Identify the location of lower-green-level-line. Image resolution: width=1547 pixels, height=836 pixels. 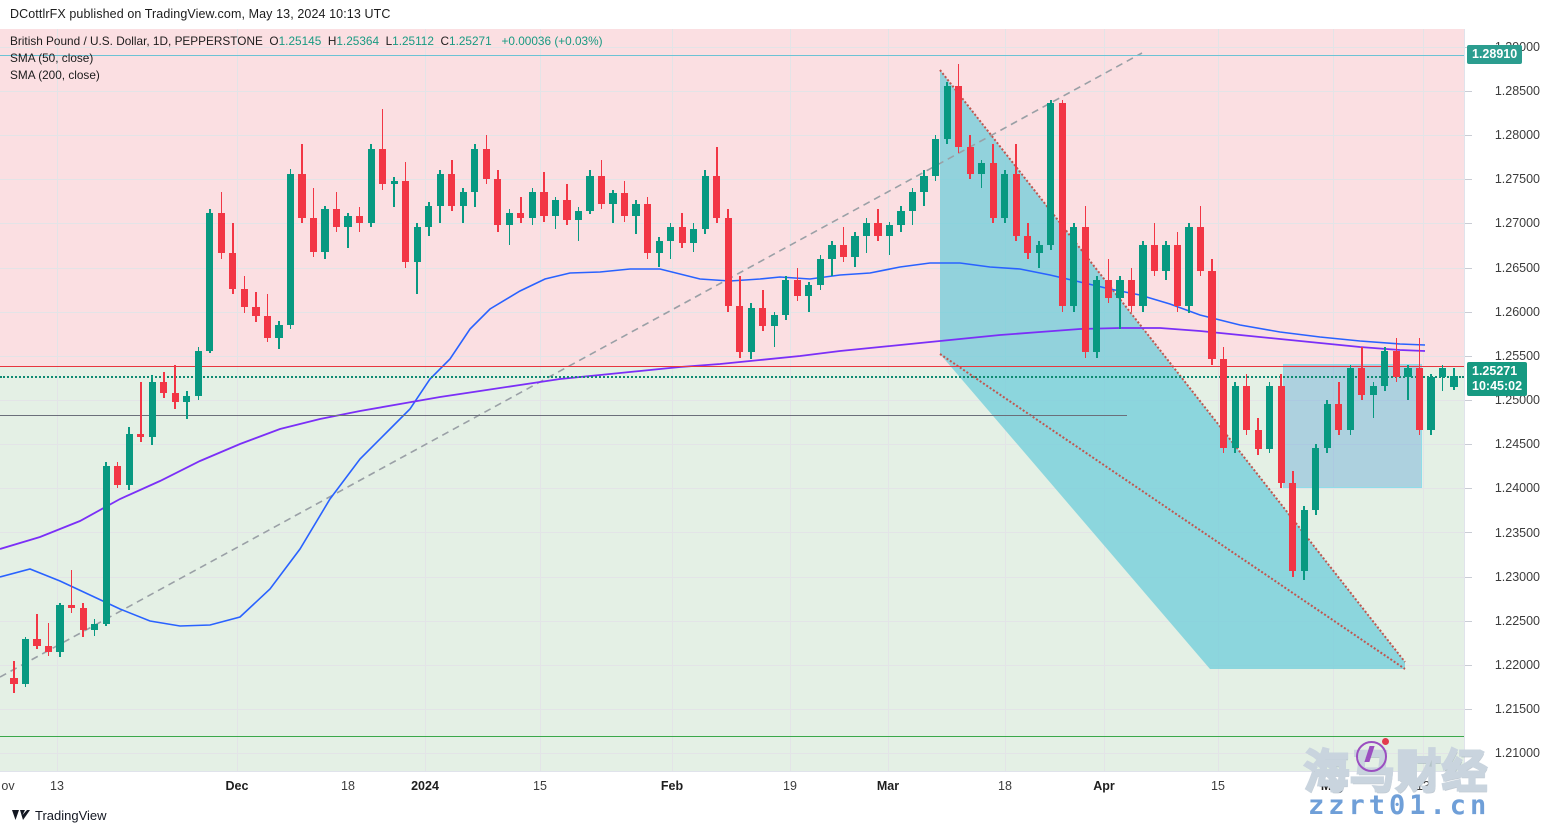
(732, 736).